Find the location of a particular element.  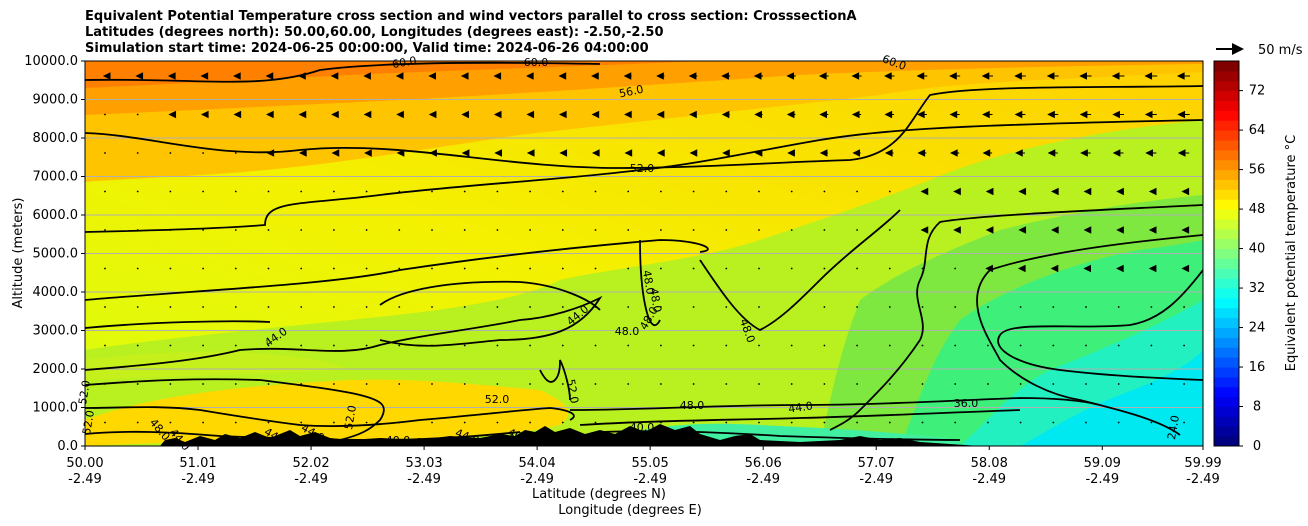

colorbar-tick-label: 24 is located at coordinates (1257, 328).